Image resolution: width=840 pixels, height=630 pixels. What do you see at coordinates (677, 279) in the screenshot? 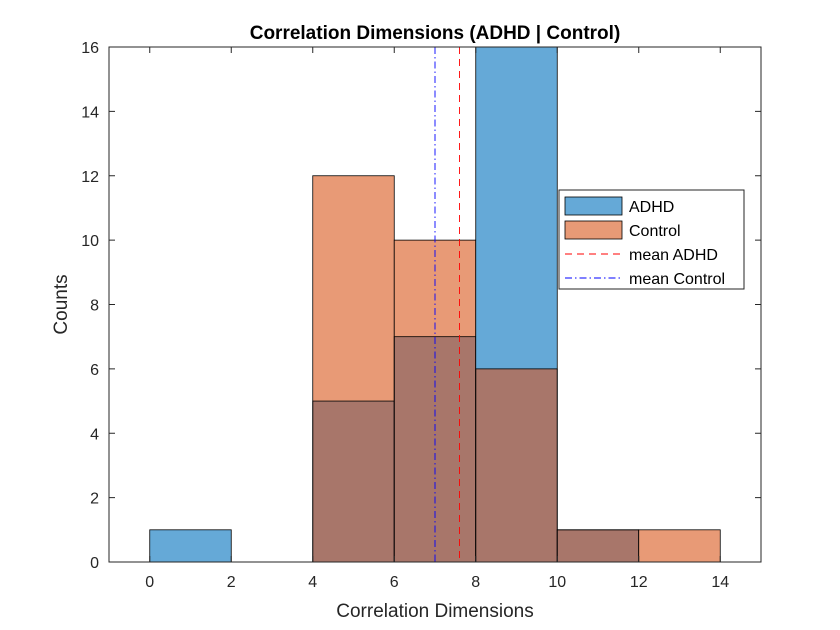
I see `legend-label-mean-control: mean Control` at bounding box center [677, 279].